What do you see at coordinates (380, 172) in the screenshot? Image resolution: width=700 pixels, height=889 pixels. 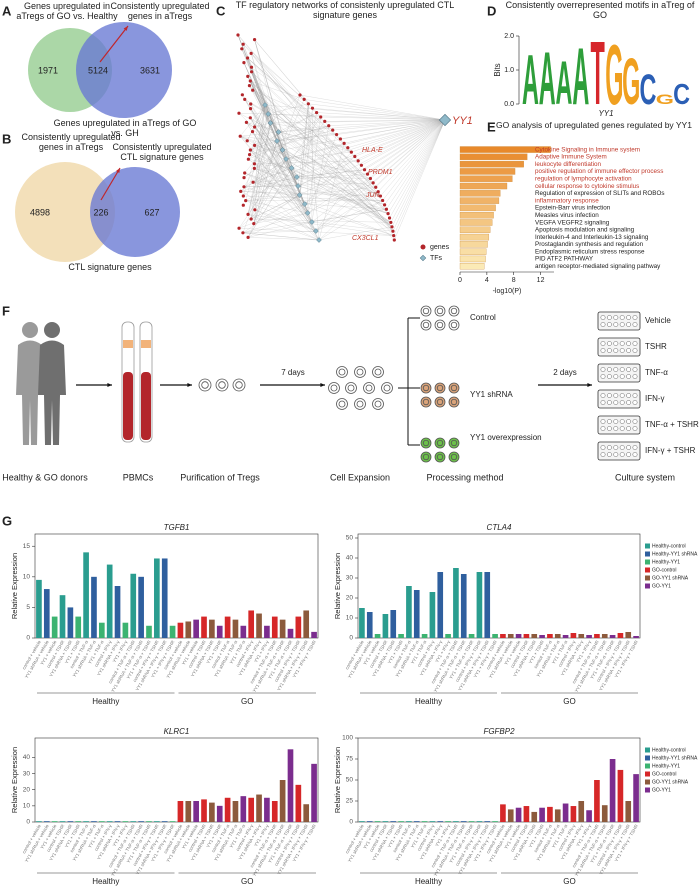 I see `gene-label: PRDM1` at bounding box center [380, 172].